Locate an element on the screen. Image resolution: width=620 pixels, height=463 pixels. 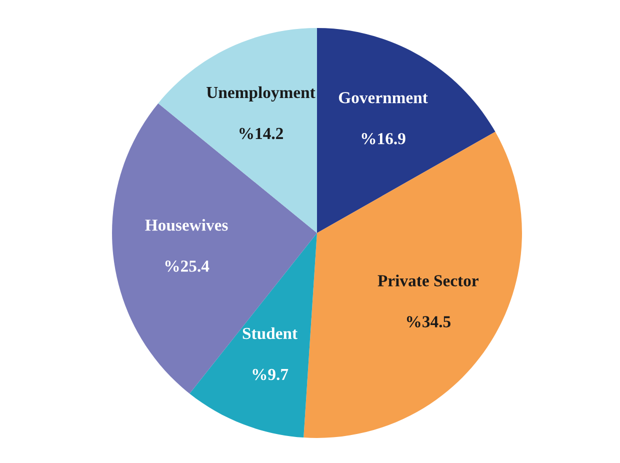
pie-slice is located at coordinates (406, 130).